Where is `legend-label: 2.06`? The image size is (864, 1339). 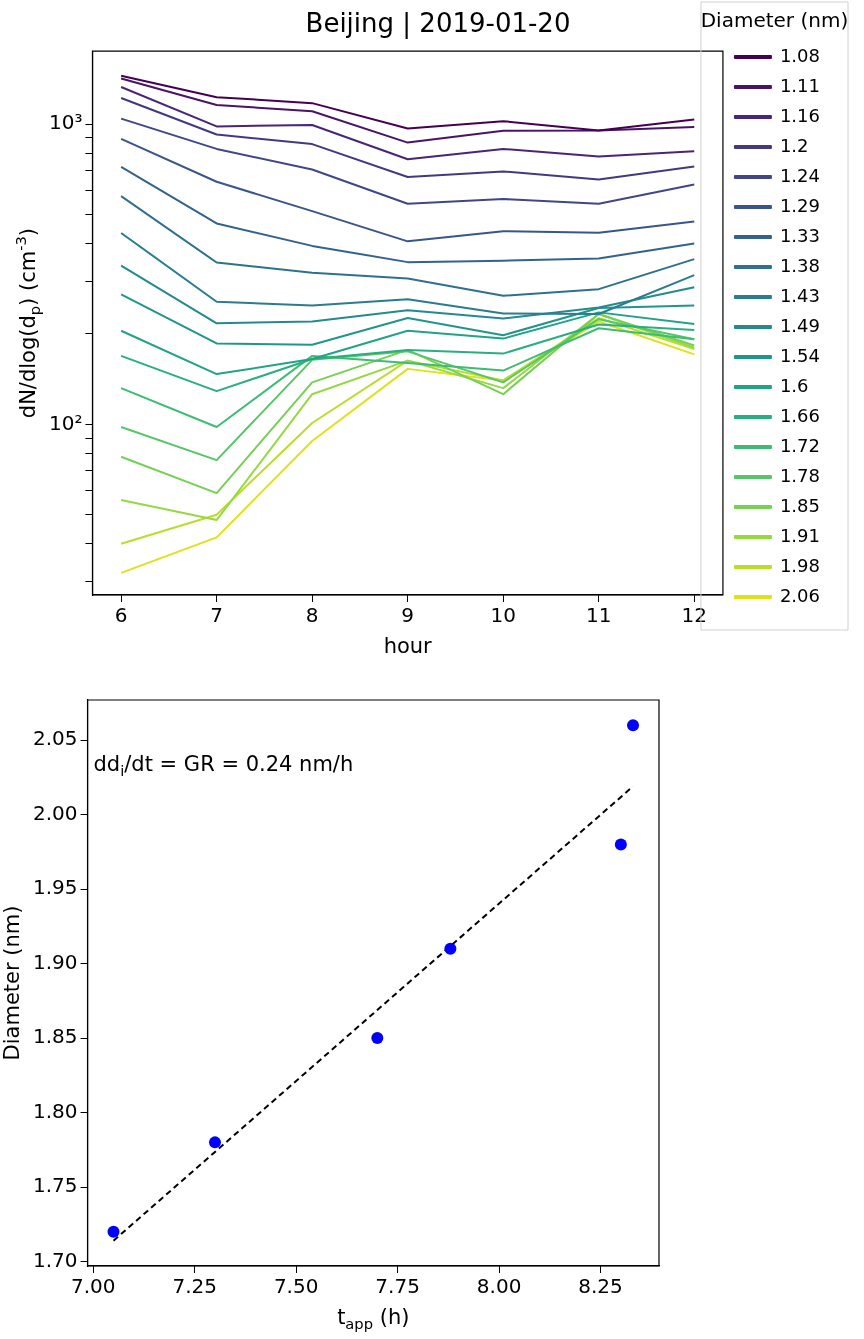
legend-label: 2.06 is located at coordinates (799, 595).